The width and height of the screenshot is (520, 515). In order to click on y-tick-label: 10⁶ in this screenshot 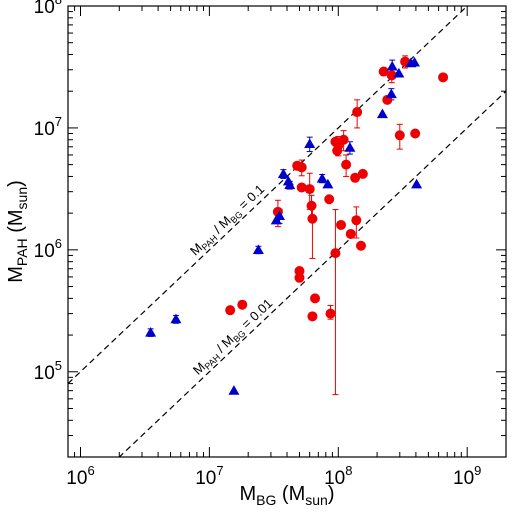, I will do `click(48, 249)`.